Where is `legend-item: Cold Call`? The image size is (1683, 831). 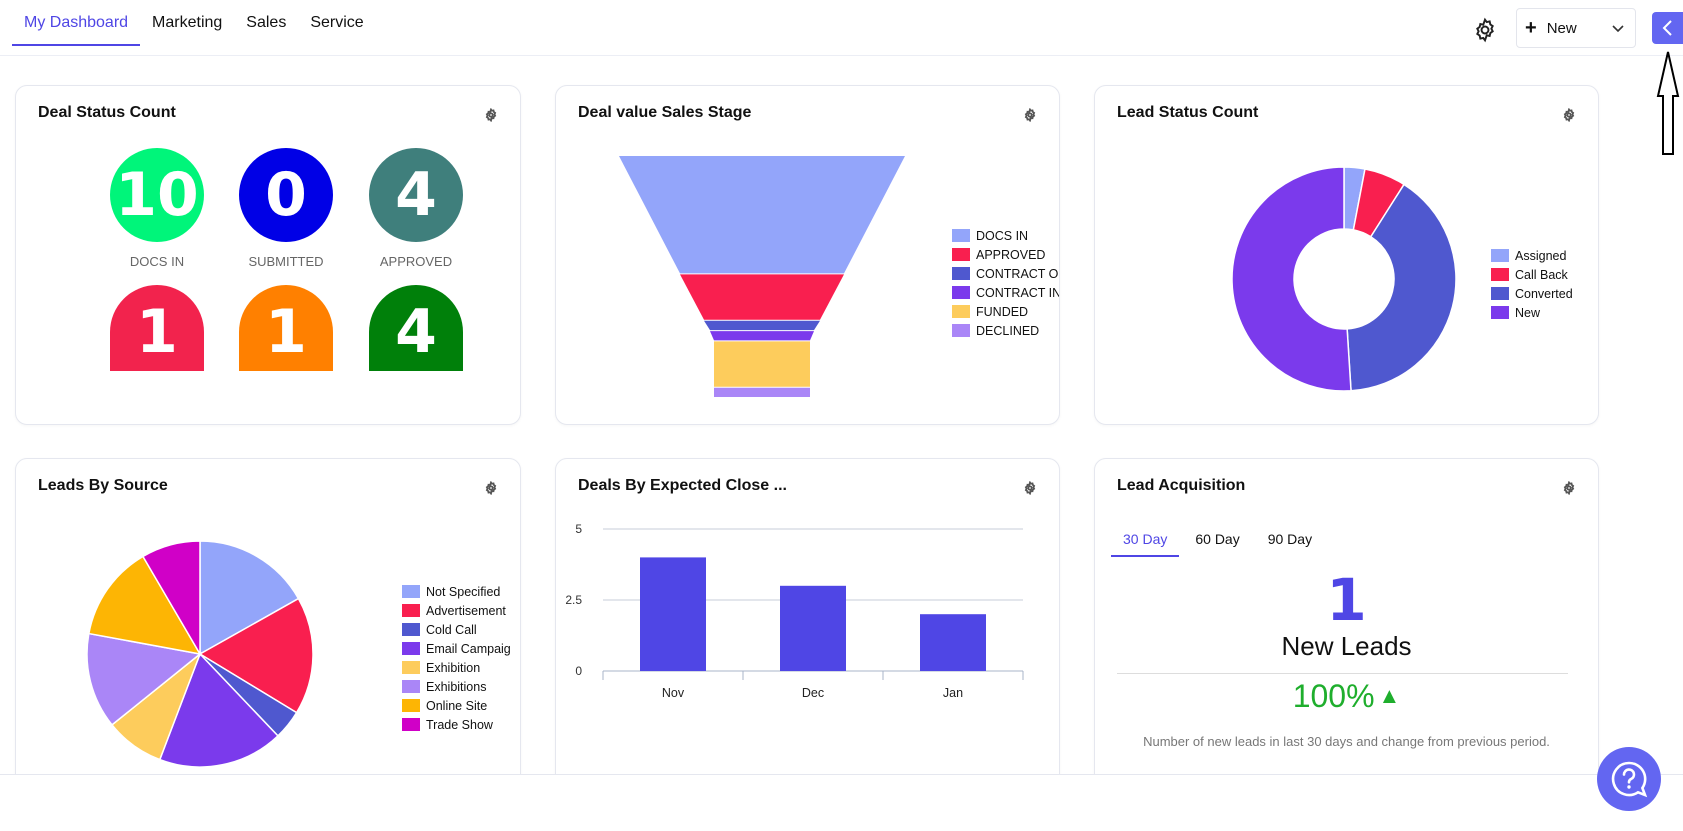 legend-item: Cold Call is located at coordinates (456, 629).